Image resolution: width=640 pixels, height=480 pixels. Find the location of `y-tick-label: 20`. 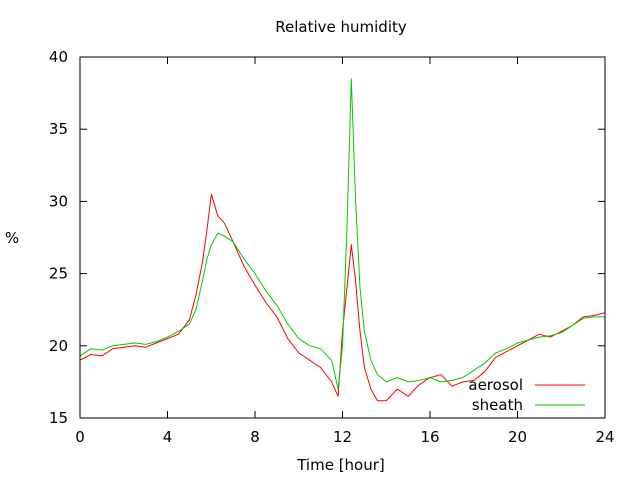

y-tick-label: 20 is located at coordinates (58, 346).